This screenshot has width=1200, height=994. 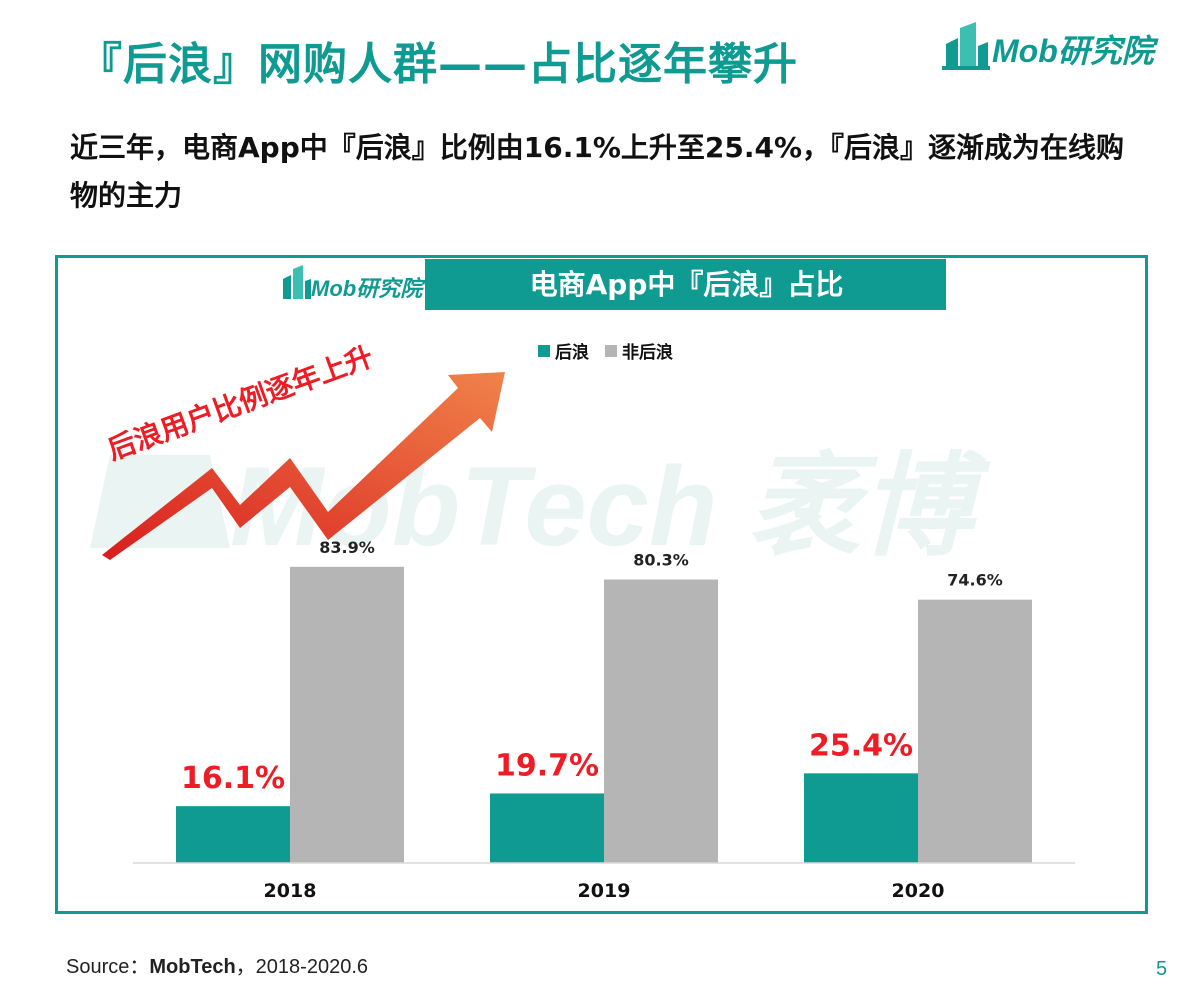 What do you see at coordinates (301, 967) in the screenshot?
I see `source-suffix: ，2018-2020.6` at bounding box center [301, 967].